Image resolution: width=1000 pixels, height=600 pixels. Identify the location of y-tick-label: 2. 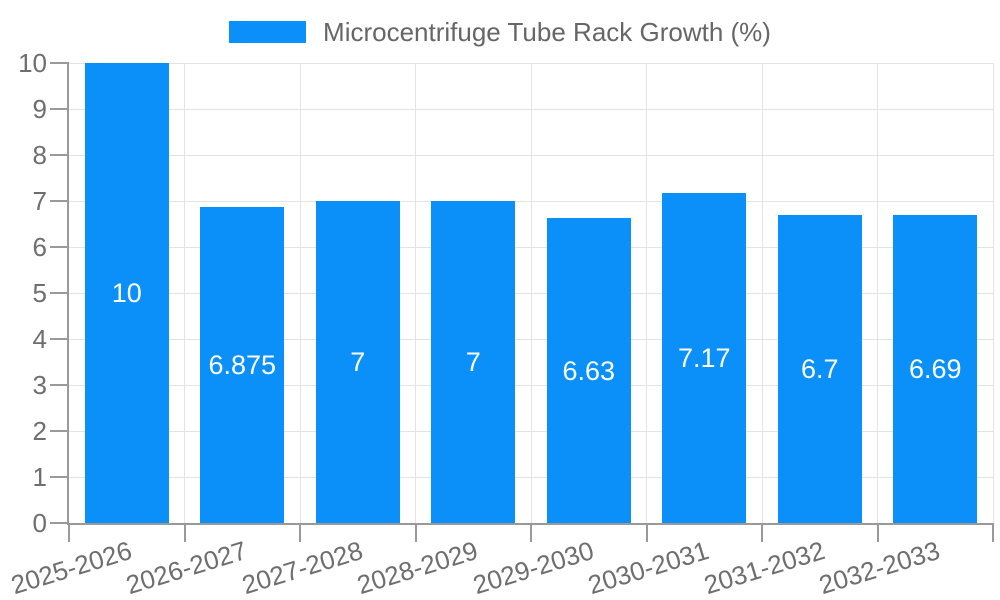
(39, 431).